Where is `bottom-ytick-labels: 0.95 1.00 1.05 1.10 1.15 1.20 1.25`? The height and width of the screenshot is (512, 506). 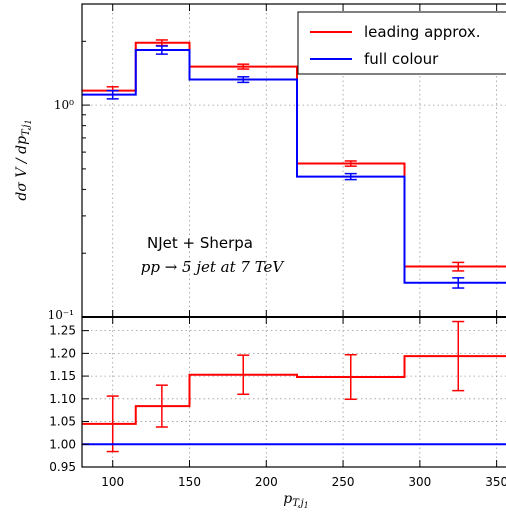 bottom-ytick-labels: 0.95 1.00 1.05 1.10 1.15 1.20 1.25 is located at coordinates (62, 399).